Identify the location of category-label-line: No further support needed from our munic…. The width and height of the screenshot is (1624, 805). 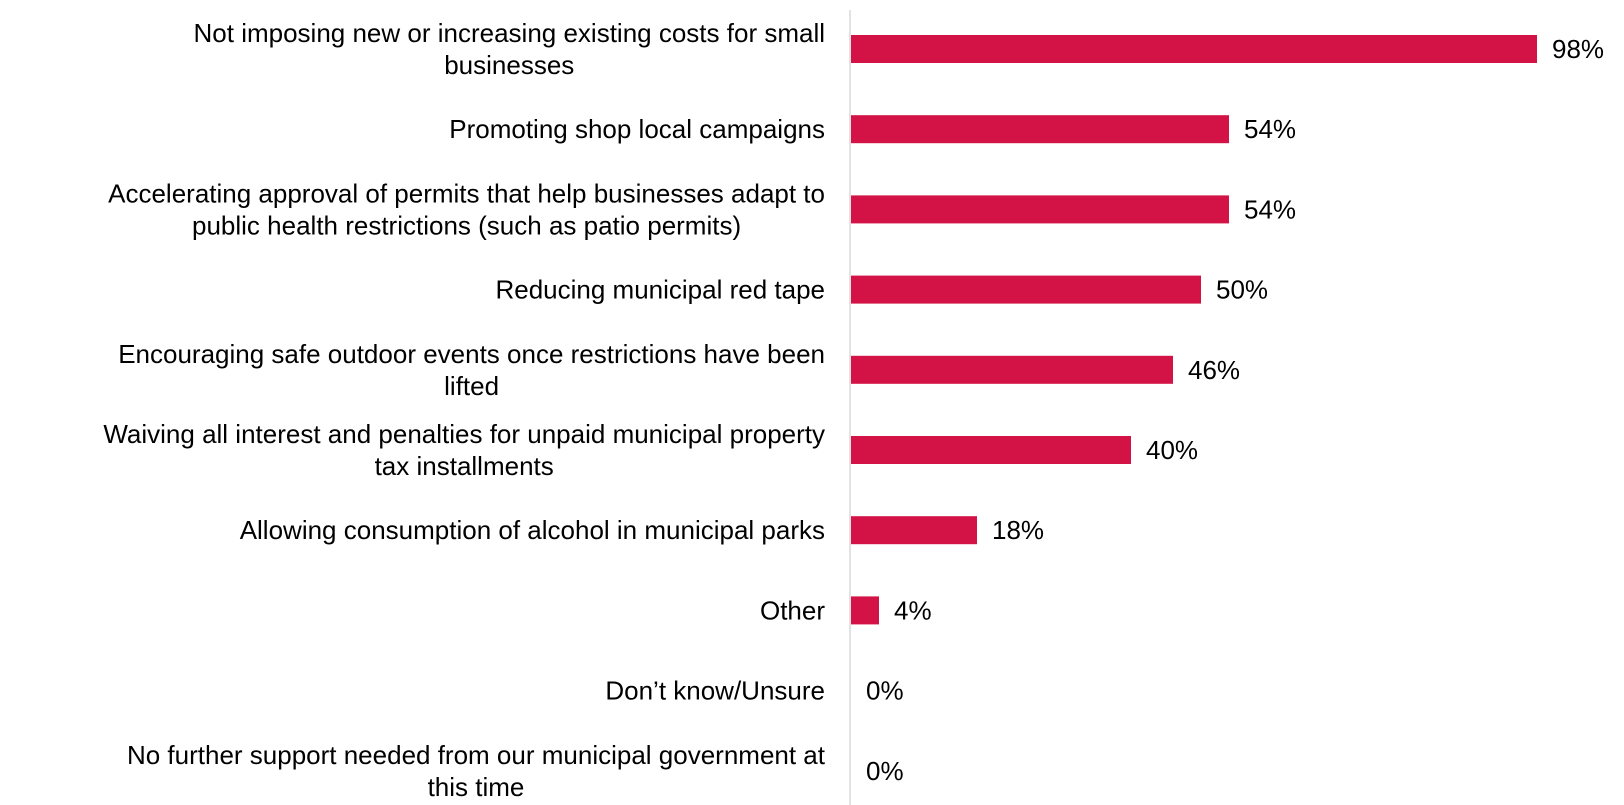
(476, 755).